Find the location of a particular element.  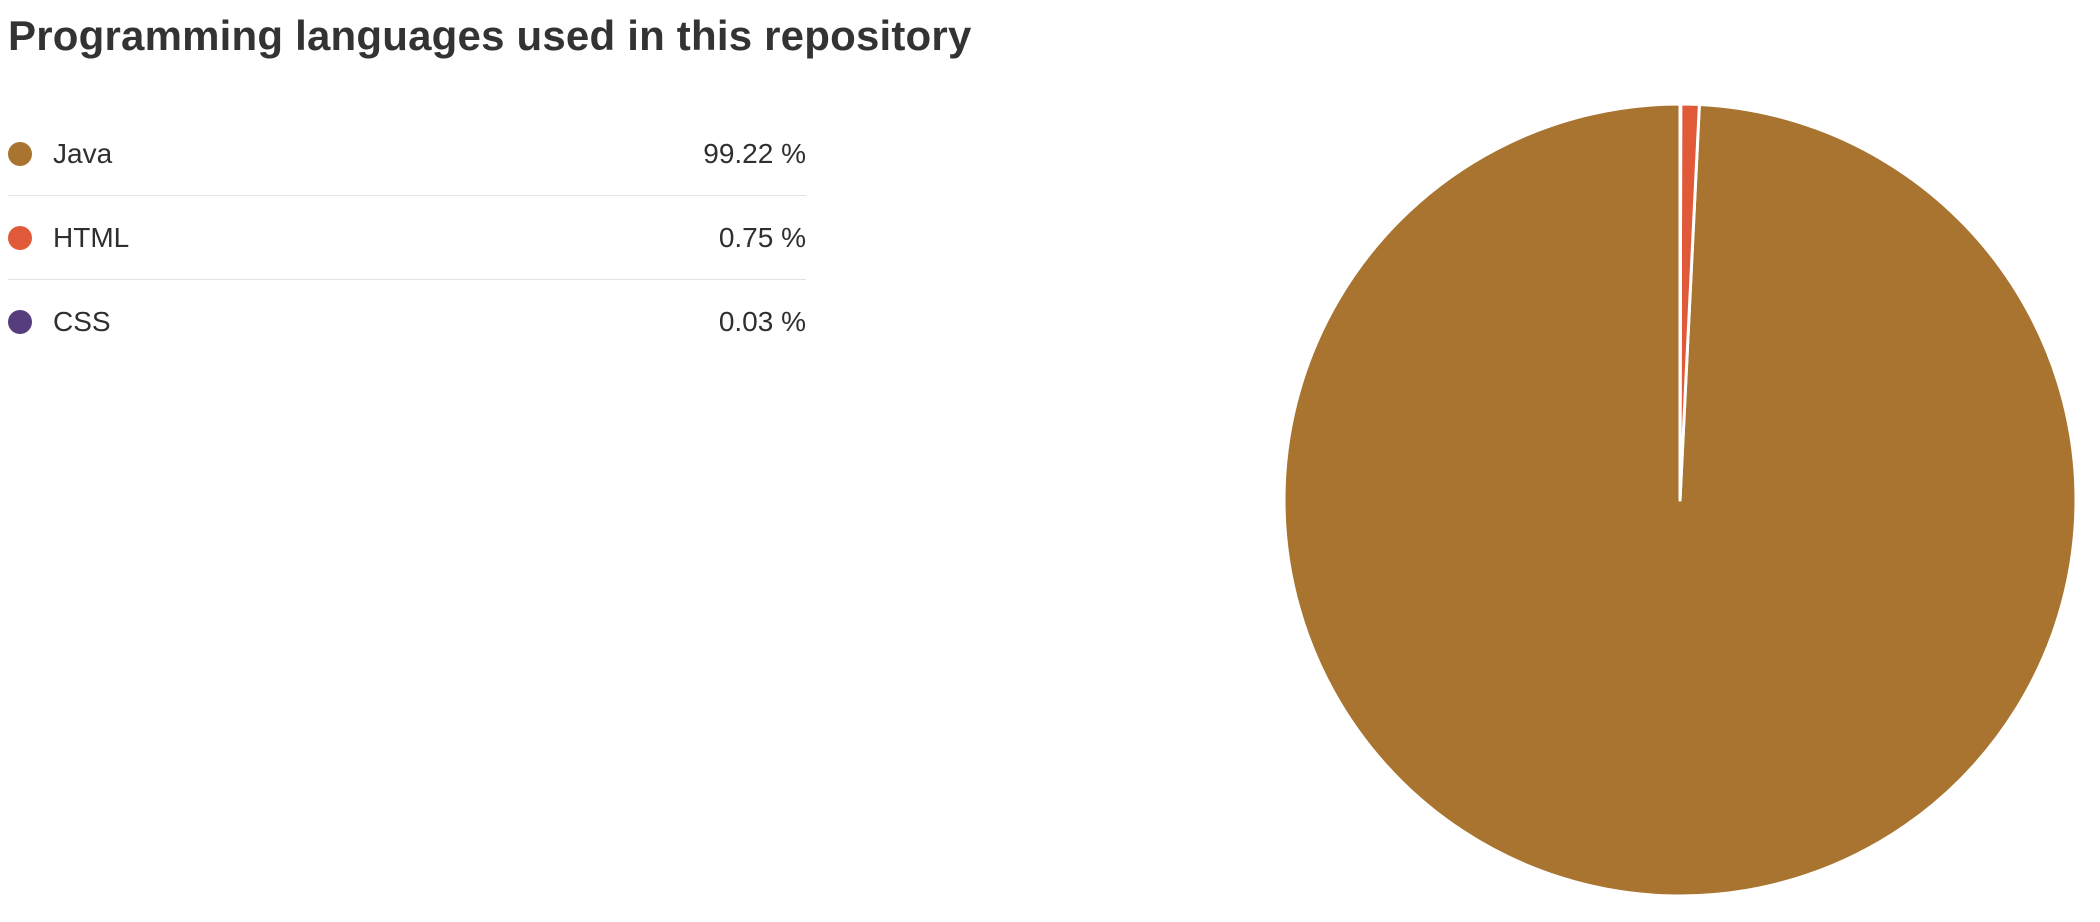

language-legend: Java 99.22 % HTML 0.75 % CSS 0.03 % is located at coordinates (407, 238).